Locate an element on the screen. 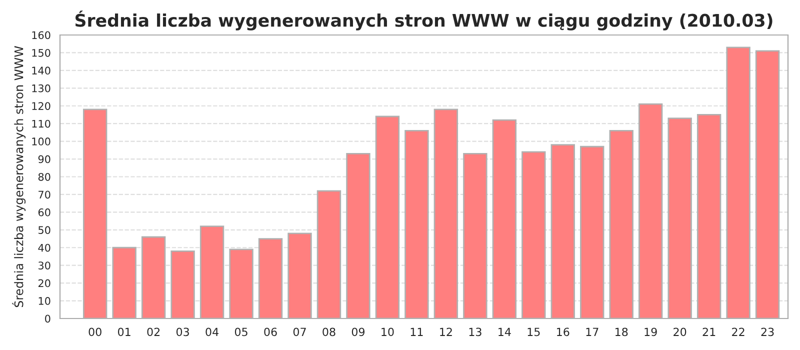  x-tick-label: 19 is located at coordinates (650, 332).